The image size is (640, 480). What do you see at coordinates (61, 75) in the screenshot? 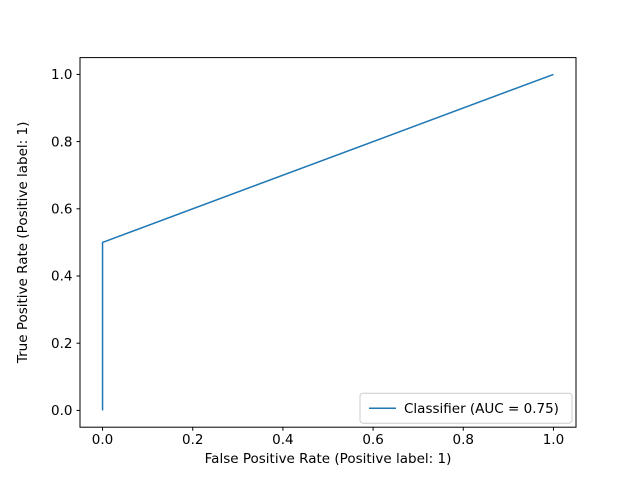
I see `y-axis-tick-label: 1.0` at bounding box center [61, 75].